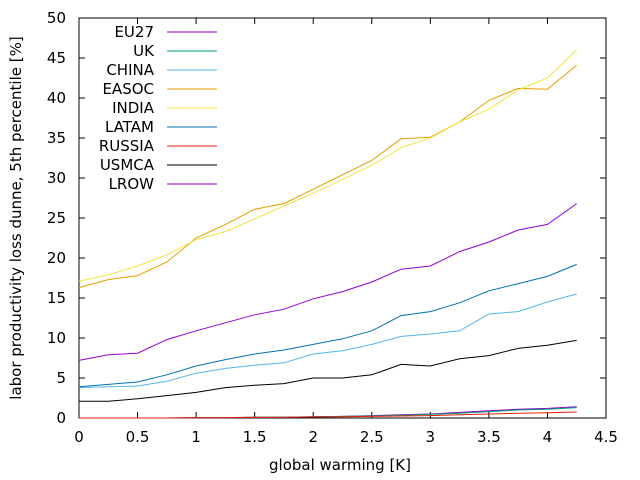 This screenshot has width=640, height=480. I want to click on x-tick-label: 0.5, so click(138, 437).